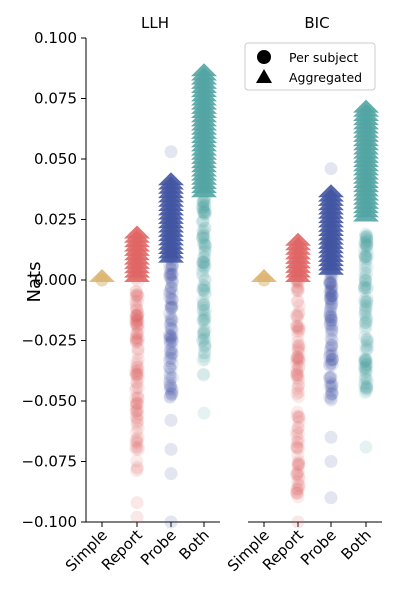 The image size is (400, 600). What do you see at coordinates (298, 380) in the screenshot?
I see `series-report` at bounding box center [298, 380].